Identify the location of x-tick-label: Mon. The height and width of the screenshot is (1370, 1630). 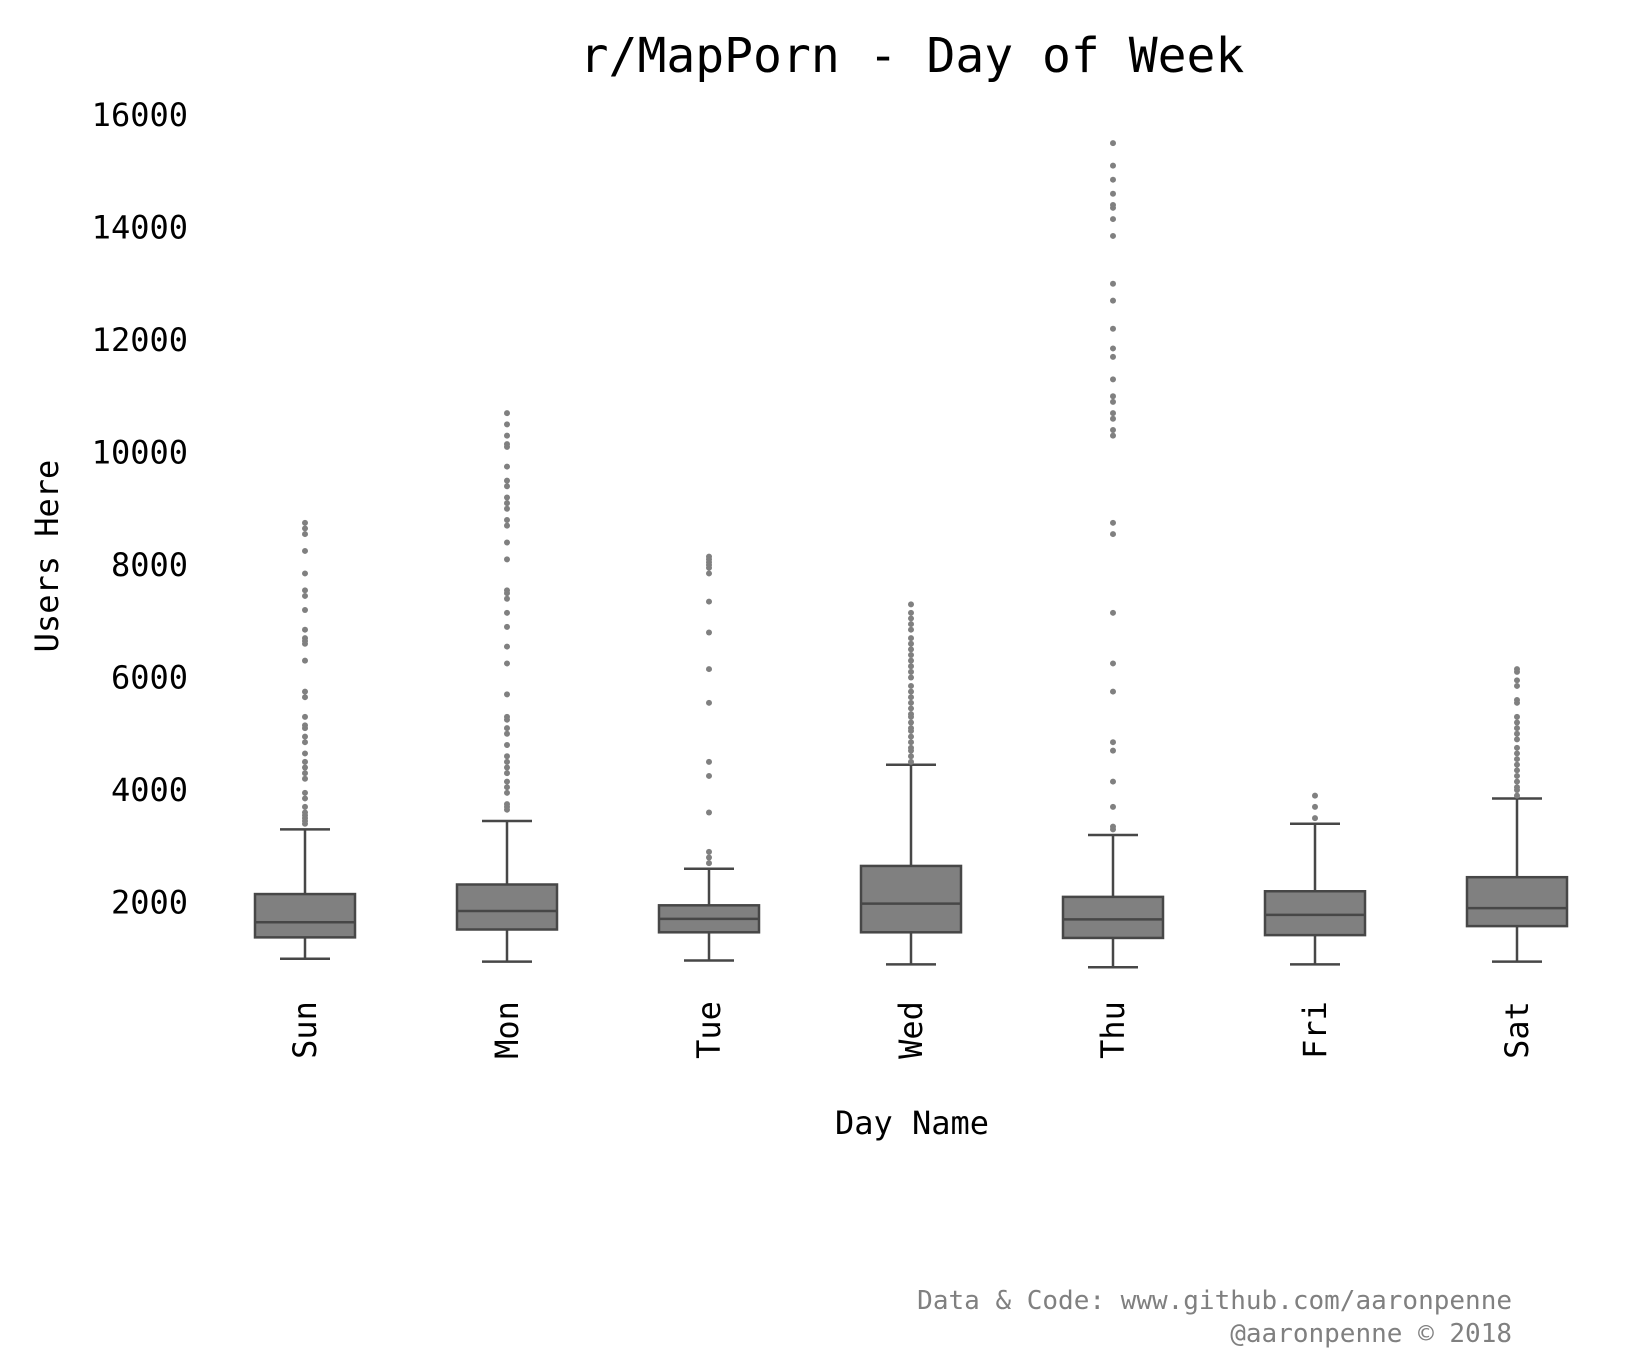
(507, 1030).